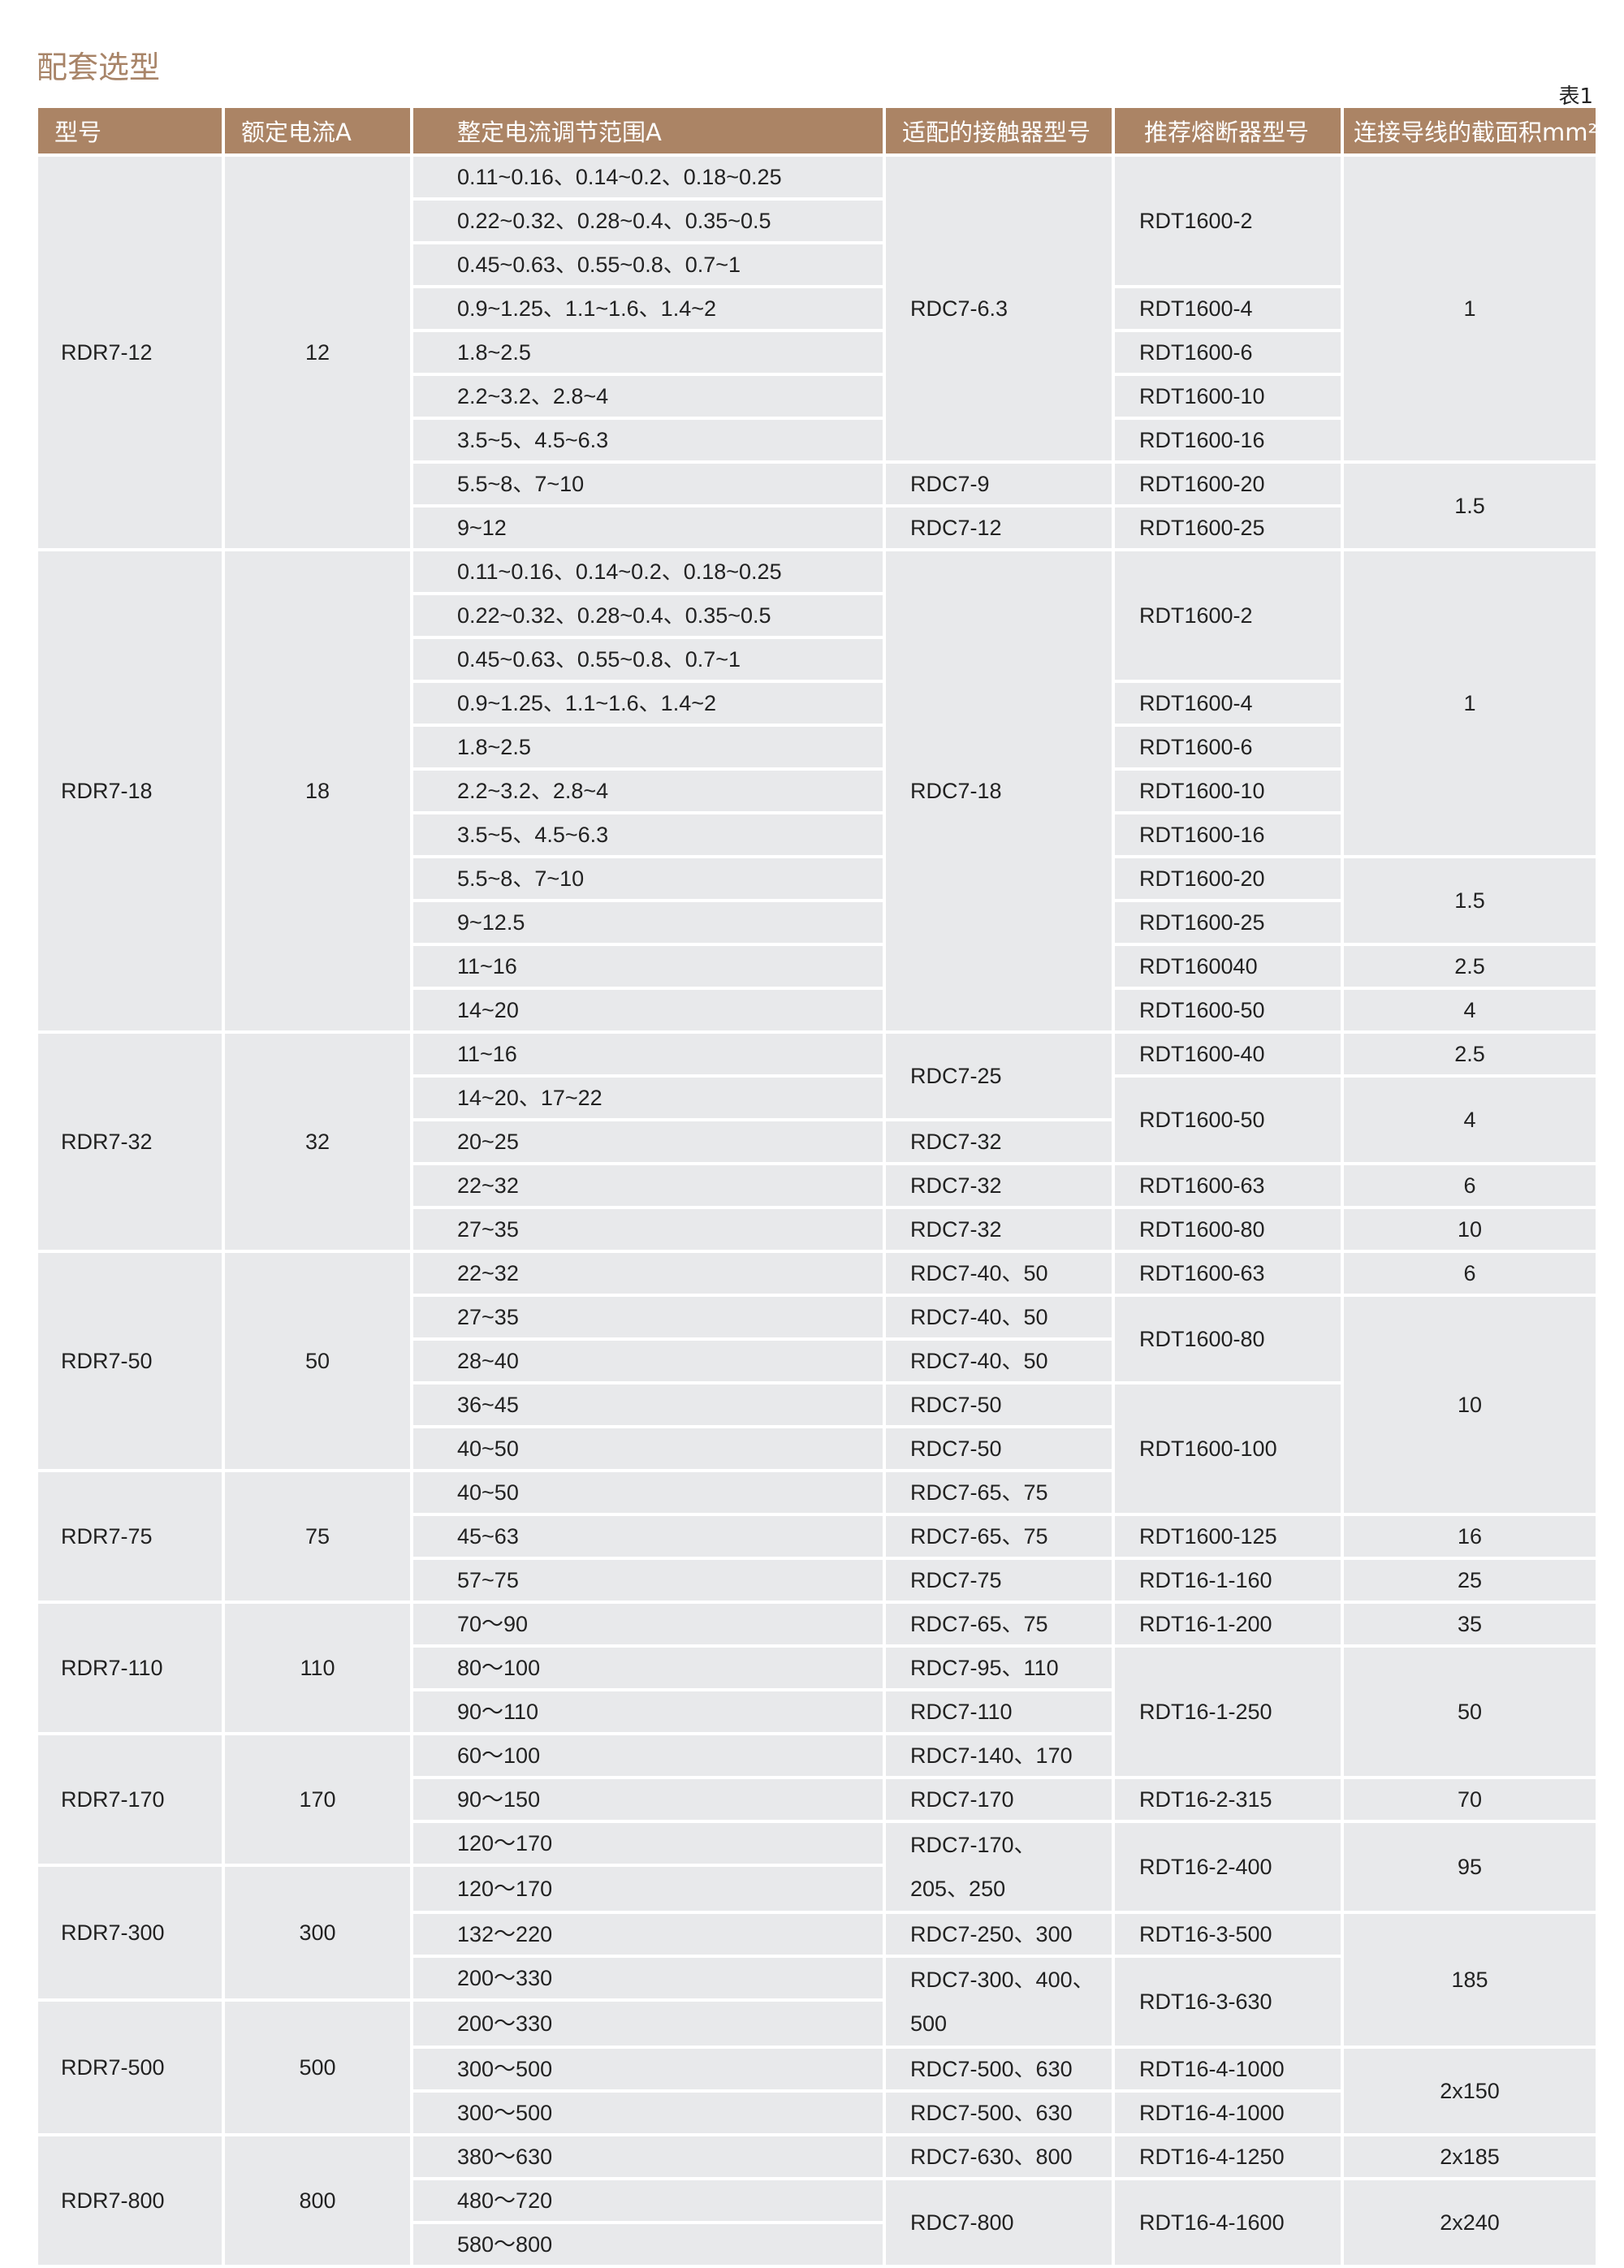 The width and height of the screenshot is (1624, 2268). Describe the element at coordinates (130, 2067) in the screenshot. I see `cell-model: RDR7-500` at that location.